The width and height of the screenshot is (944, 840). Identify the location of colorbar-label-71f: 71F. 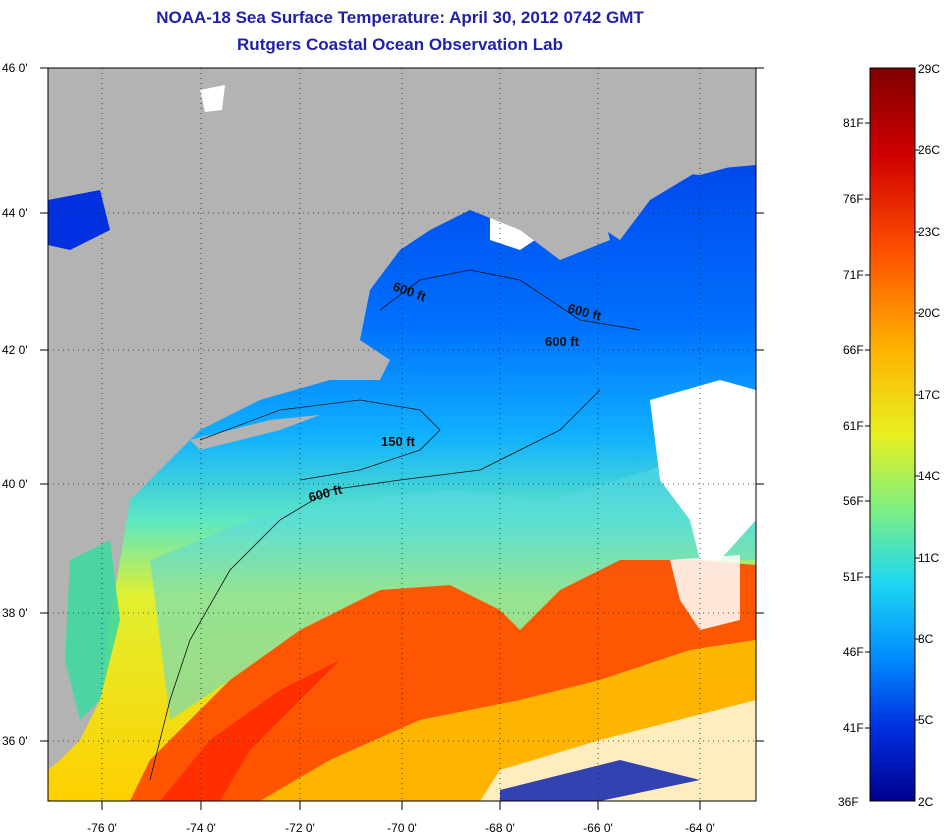
(853, 275).